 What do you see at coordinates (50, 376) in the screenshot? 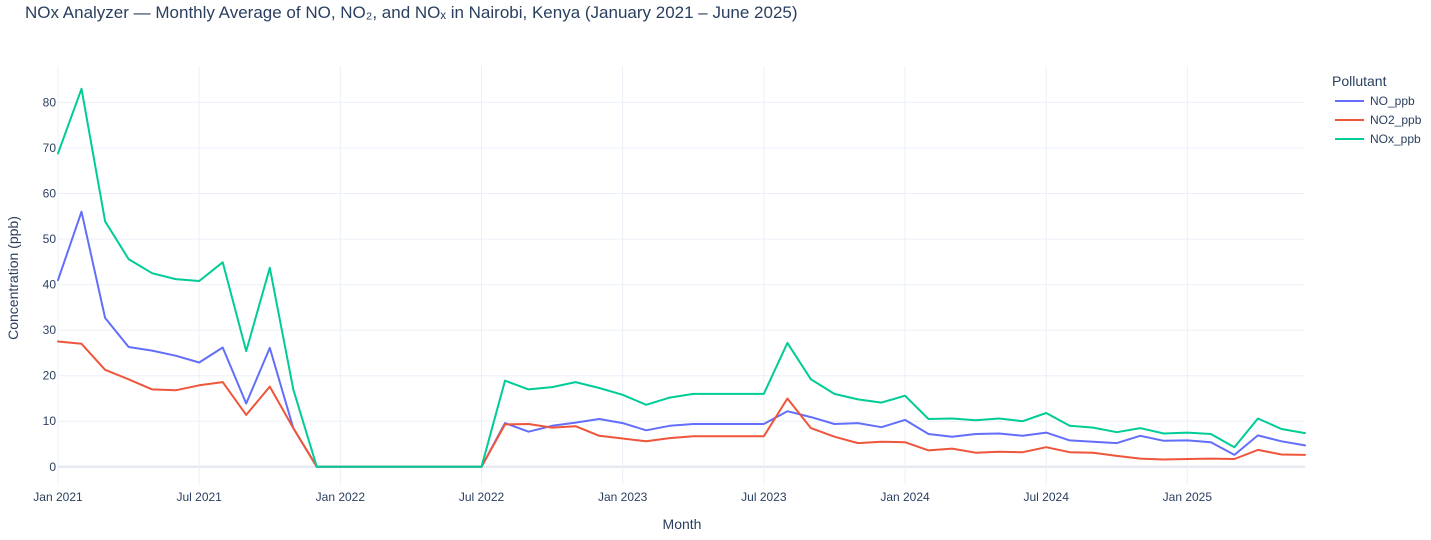
I see `y-tick-label: 20` at bounding box center [50, 376].